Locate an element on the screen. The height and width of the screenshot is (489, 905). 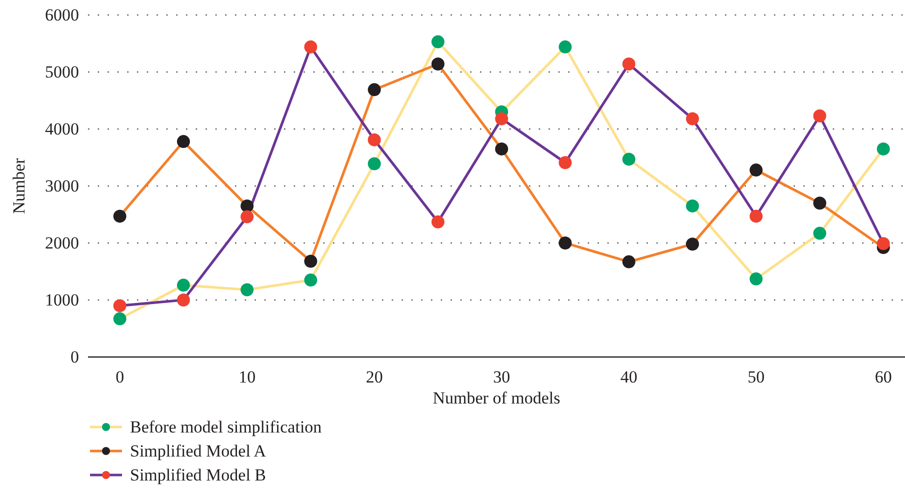
legend-label: Simplified Model A is located at coordinates (198, 451).